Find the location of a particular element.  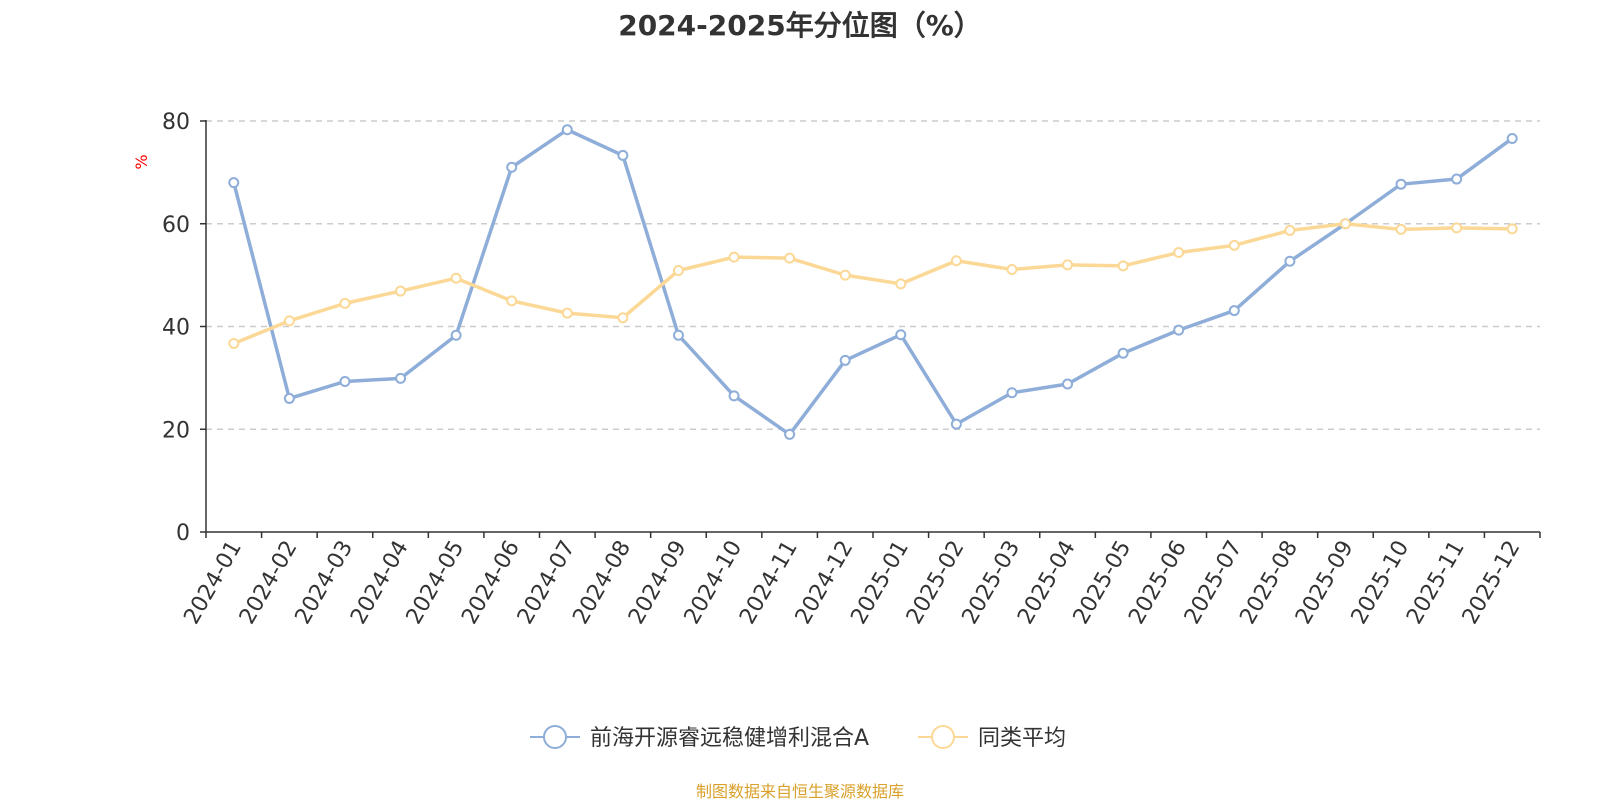

series-line is located at coordinates (873, 284).